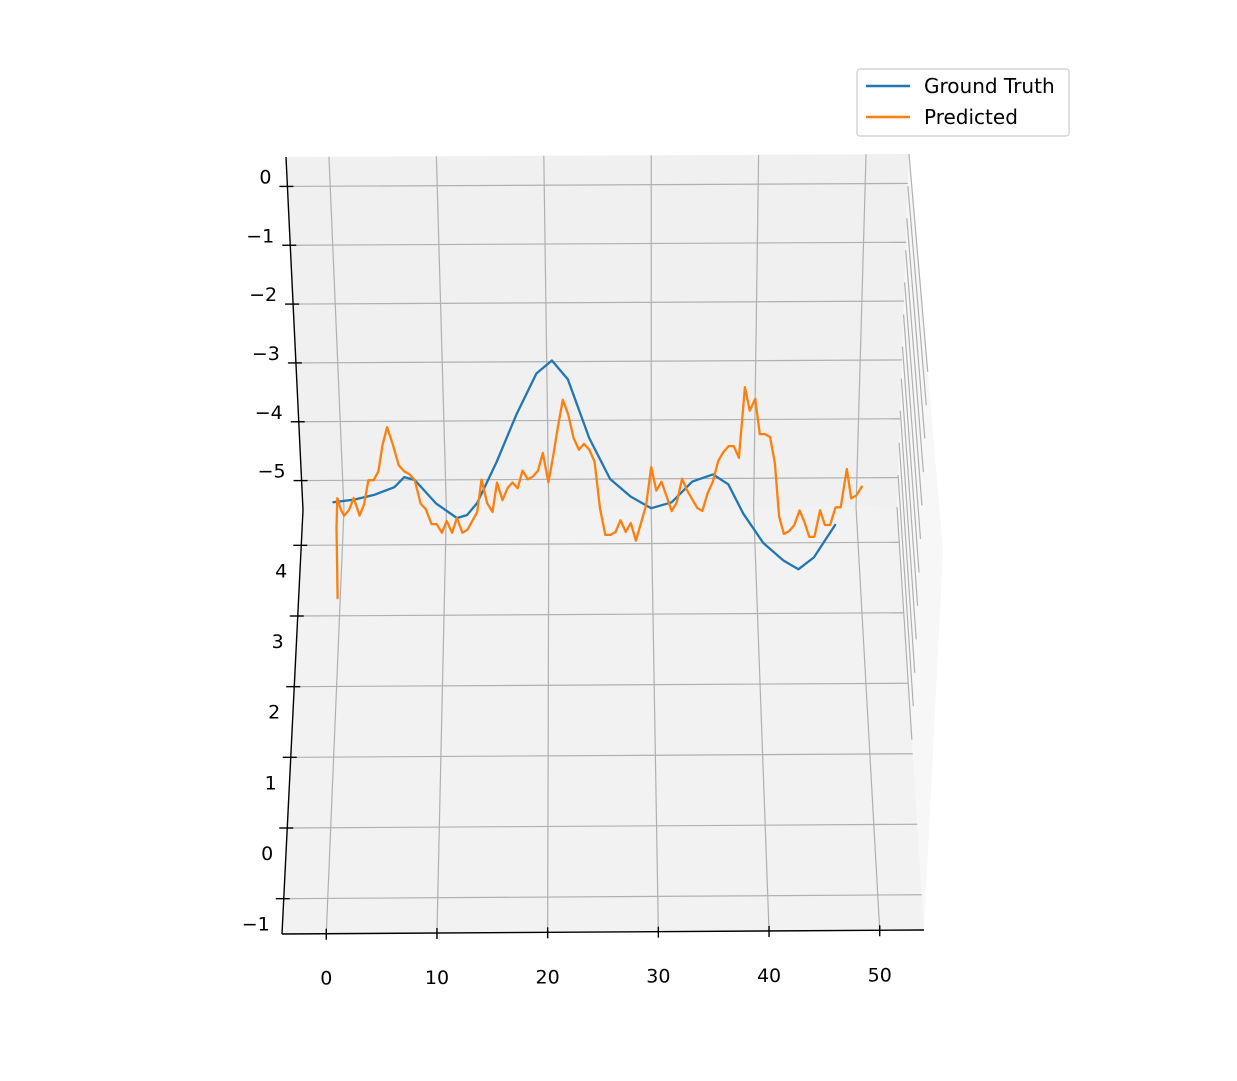 The image size is (1237, 1081). Describe the element at coordinates (769, 976) in the screenshot. I see `x-tick-label-4: 40` at that location.